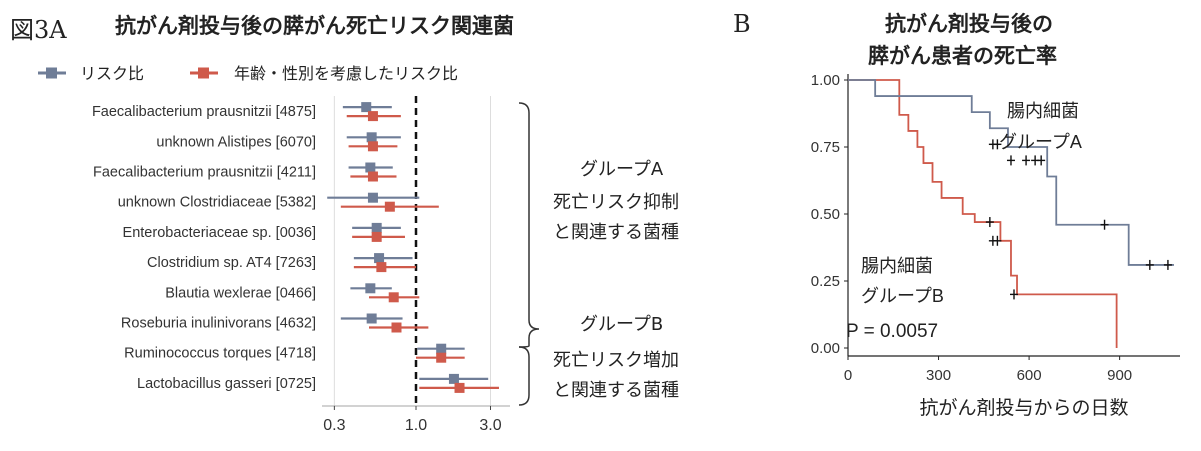  I want to click on panel-a-label: 図3A, so click(38, 30).